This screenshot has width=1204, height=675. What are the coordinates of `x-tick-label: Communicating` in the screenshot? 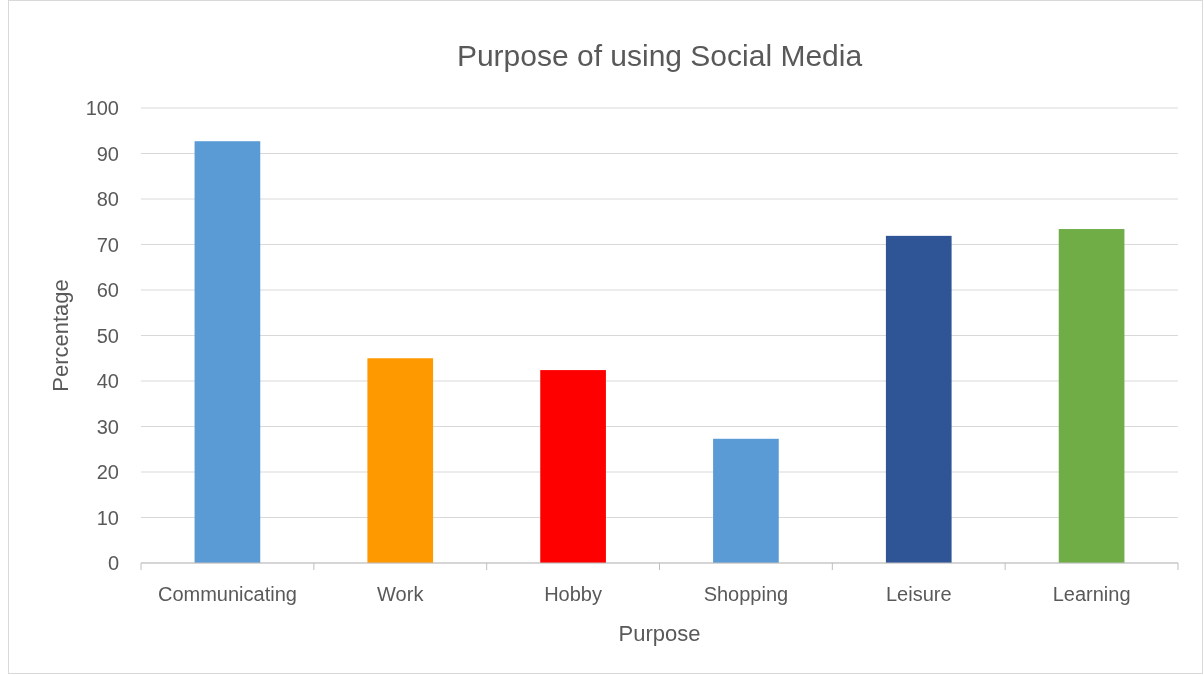 It's located at (227, 594).